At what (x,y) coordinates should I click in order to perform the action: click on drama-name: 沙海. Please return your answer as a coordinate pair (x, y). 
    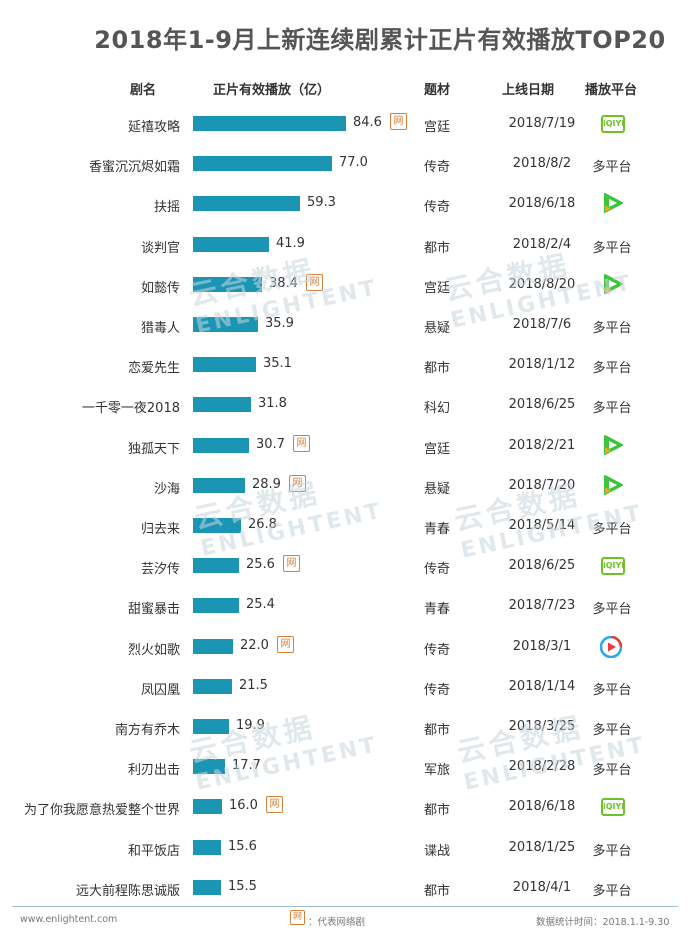
    Looking at the image, I should click on (166, 489).